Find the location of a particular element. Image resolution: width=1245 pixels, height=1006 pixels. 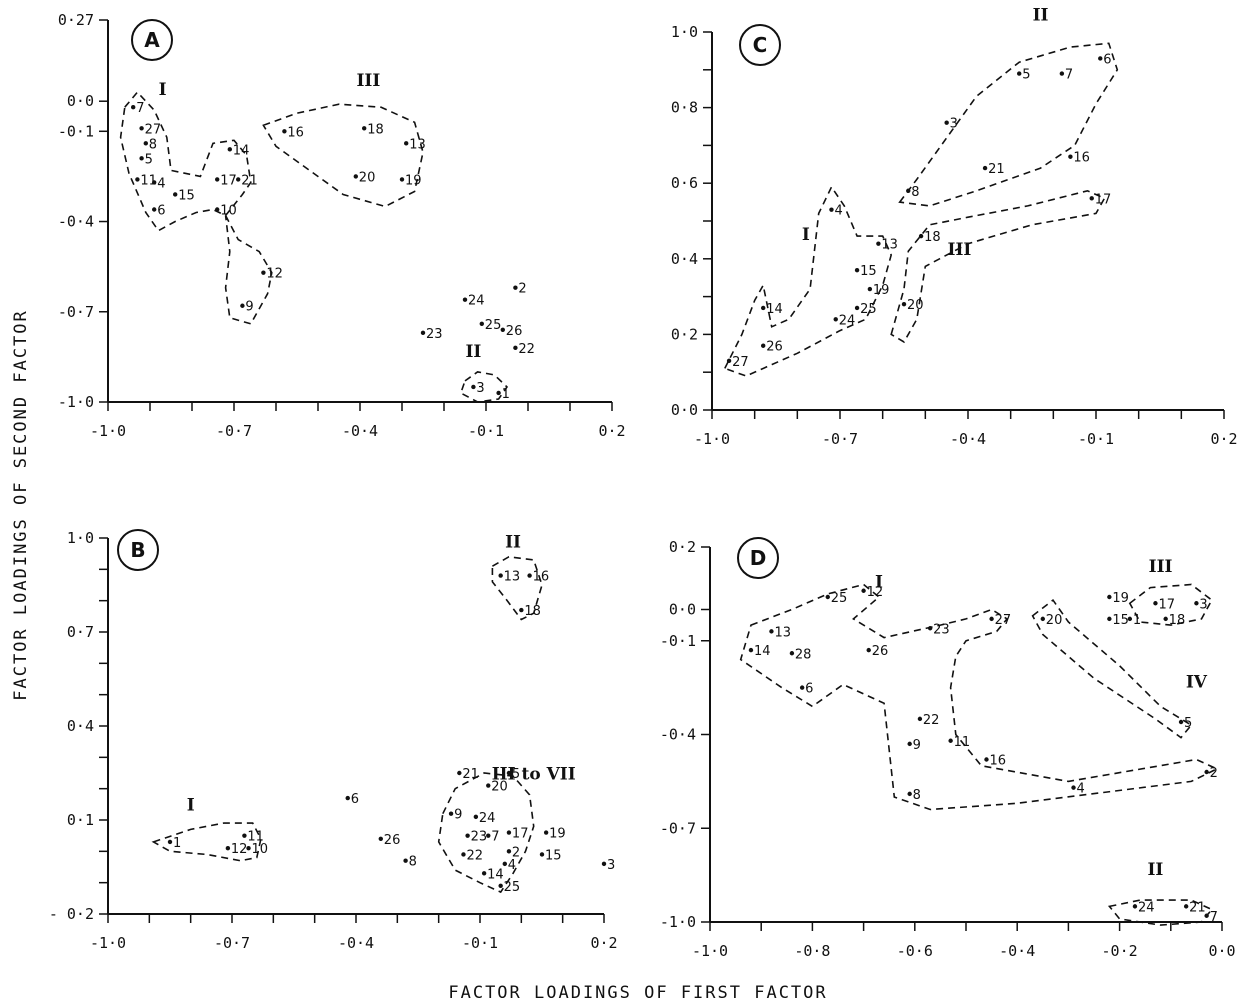

point-label: 2 is located at coordinates (516, 852).